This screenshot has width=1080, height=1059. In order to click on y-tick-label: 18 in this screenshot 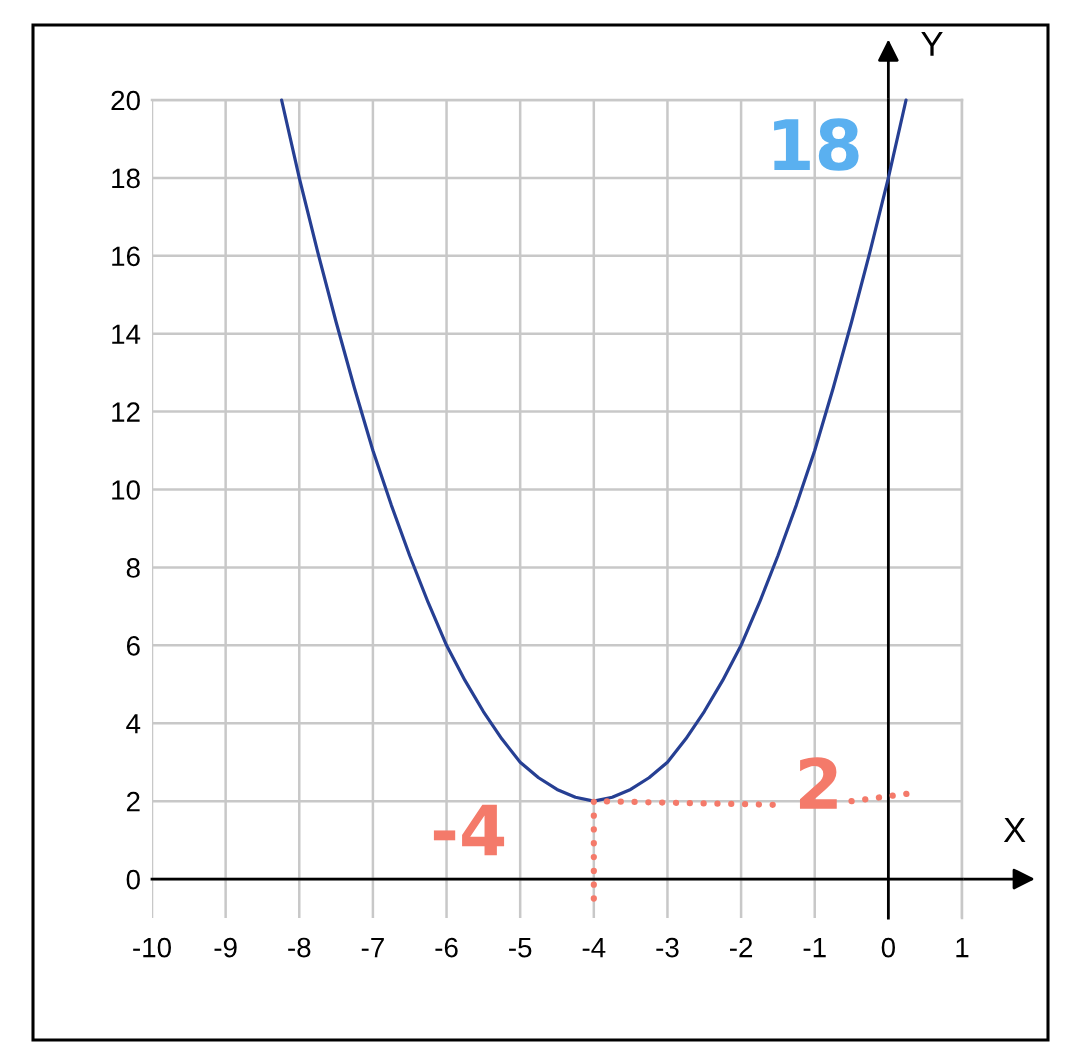, I will do `click(126, 178)`.